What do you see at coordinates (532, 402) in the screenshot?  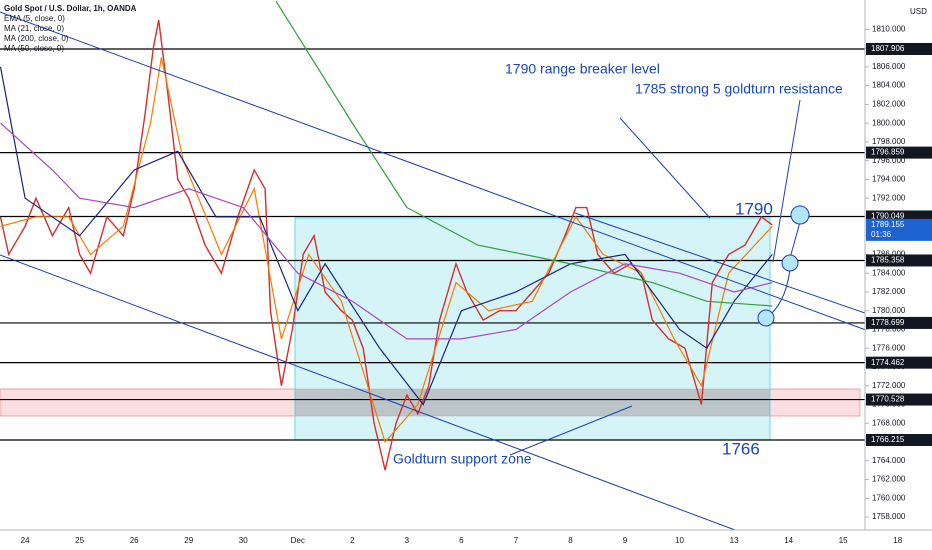 I see `grey-zone` at bounding box center [532, 402].